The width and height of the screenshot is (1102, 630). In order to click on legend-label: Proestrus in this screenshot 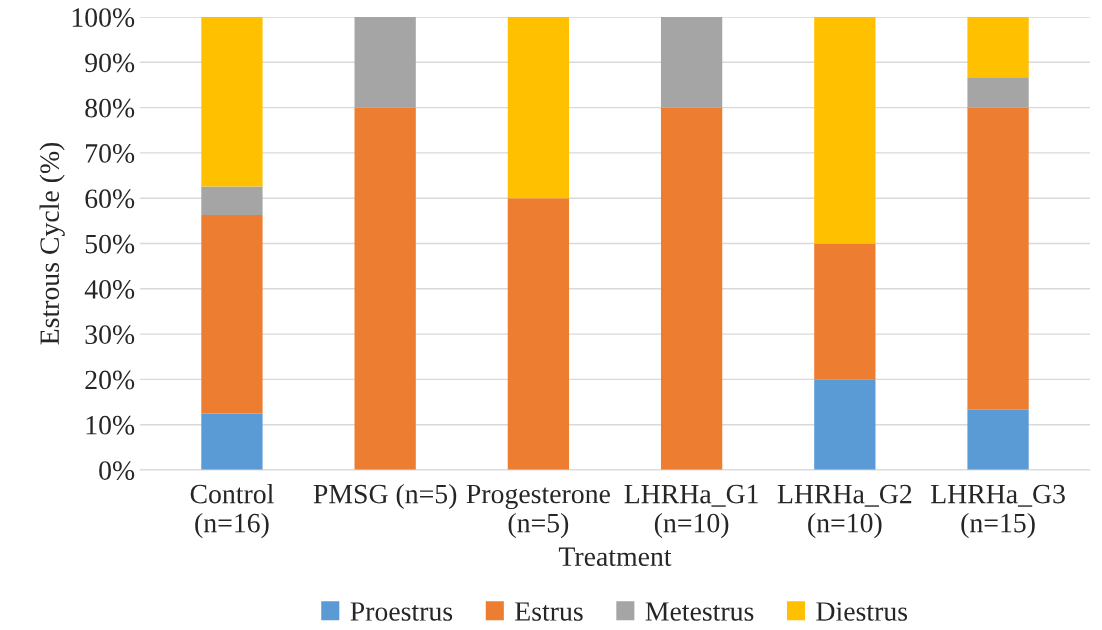, I will do `click(401, 611)`.